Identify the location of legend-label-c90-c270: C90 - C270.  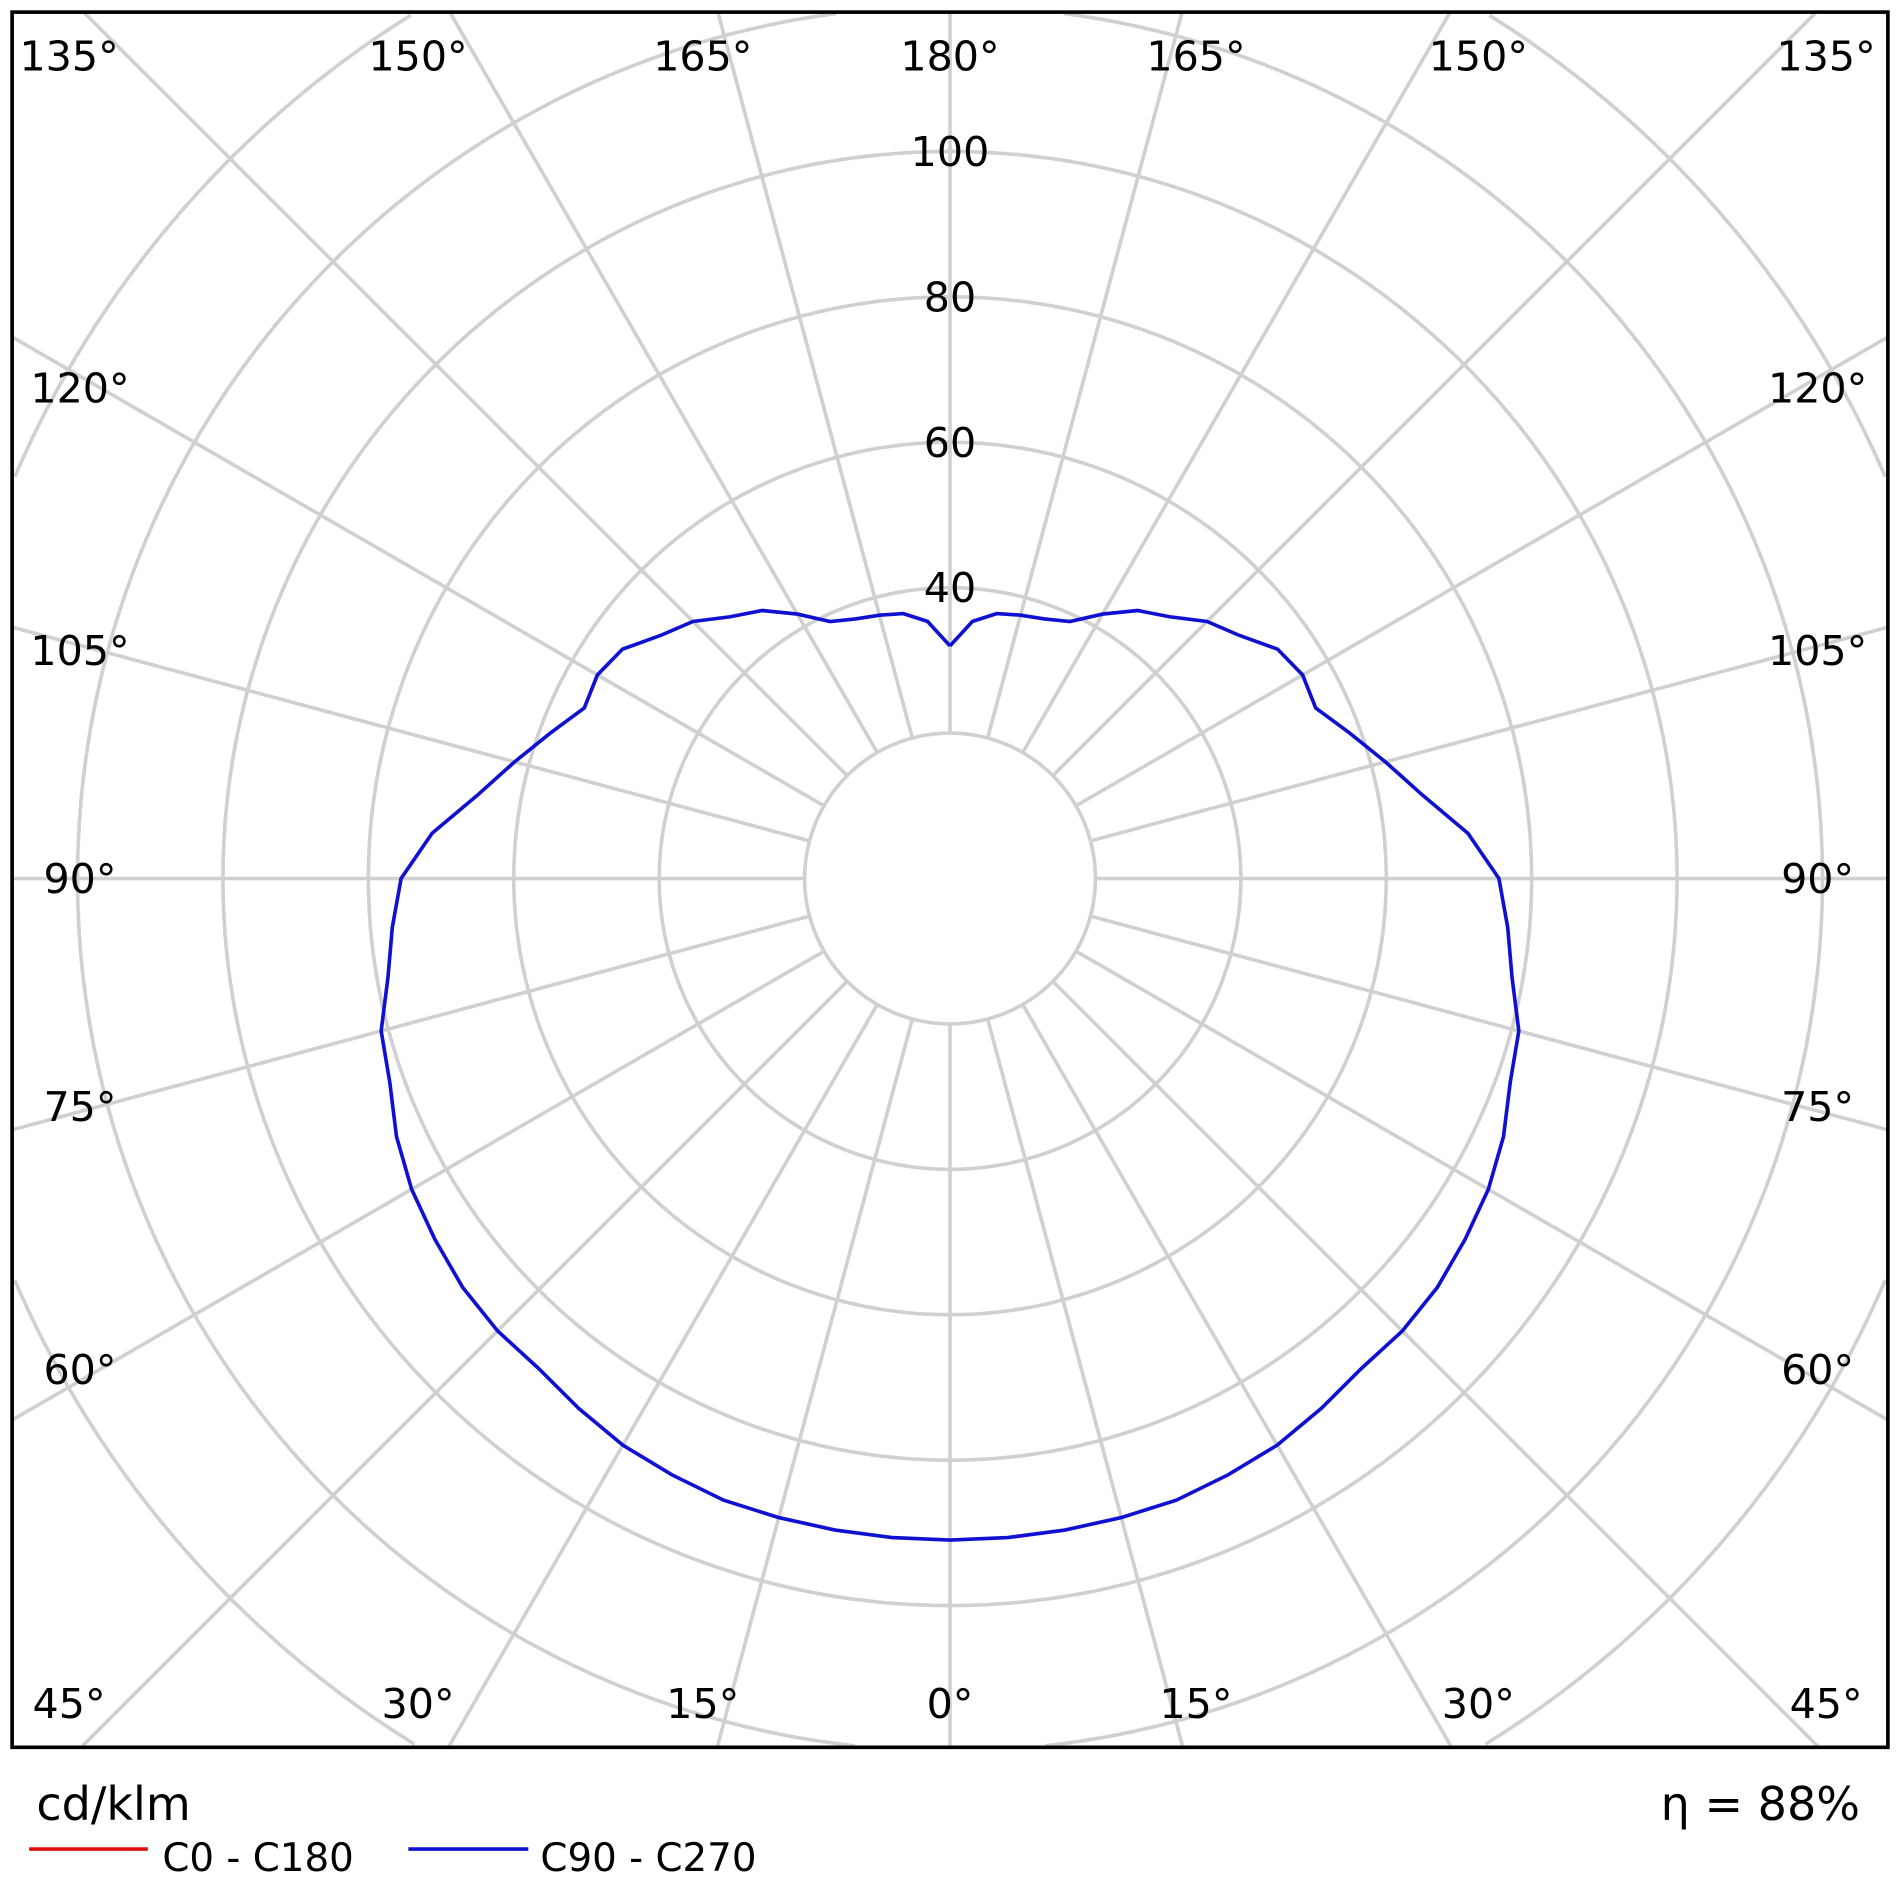
(648, 1858).